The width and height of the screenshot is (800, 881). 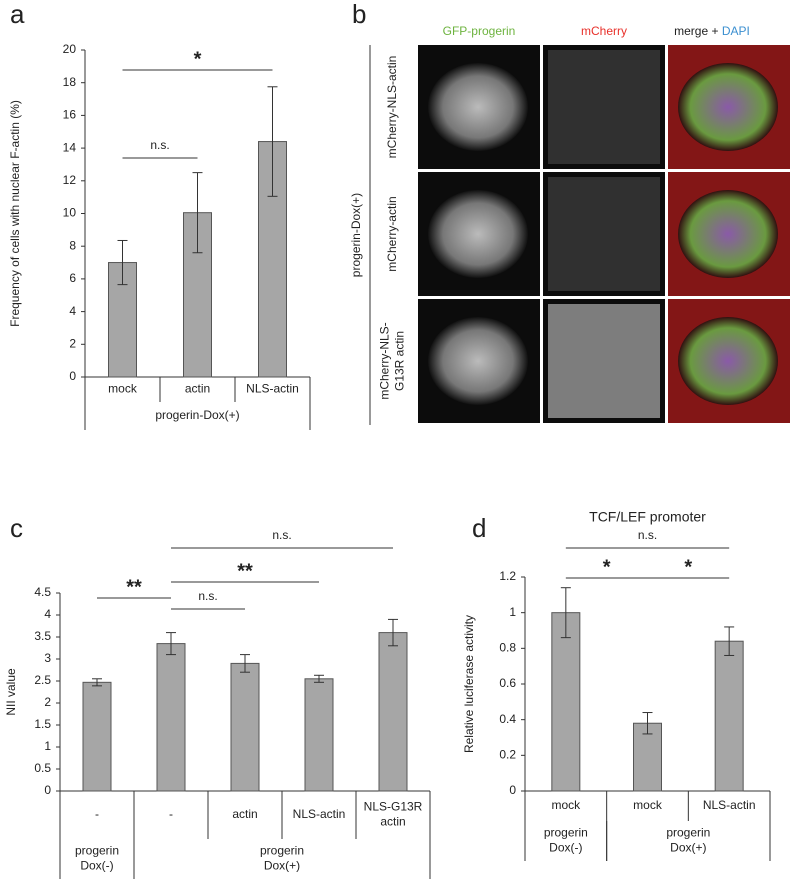 What do you see at coordinates (507, 576) in the screenshot?
I see `y-tick-label: 1.2` at bounding box center [507, 576].